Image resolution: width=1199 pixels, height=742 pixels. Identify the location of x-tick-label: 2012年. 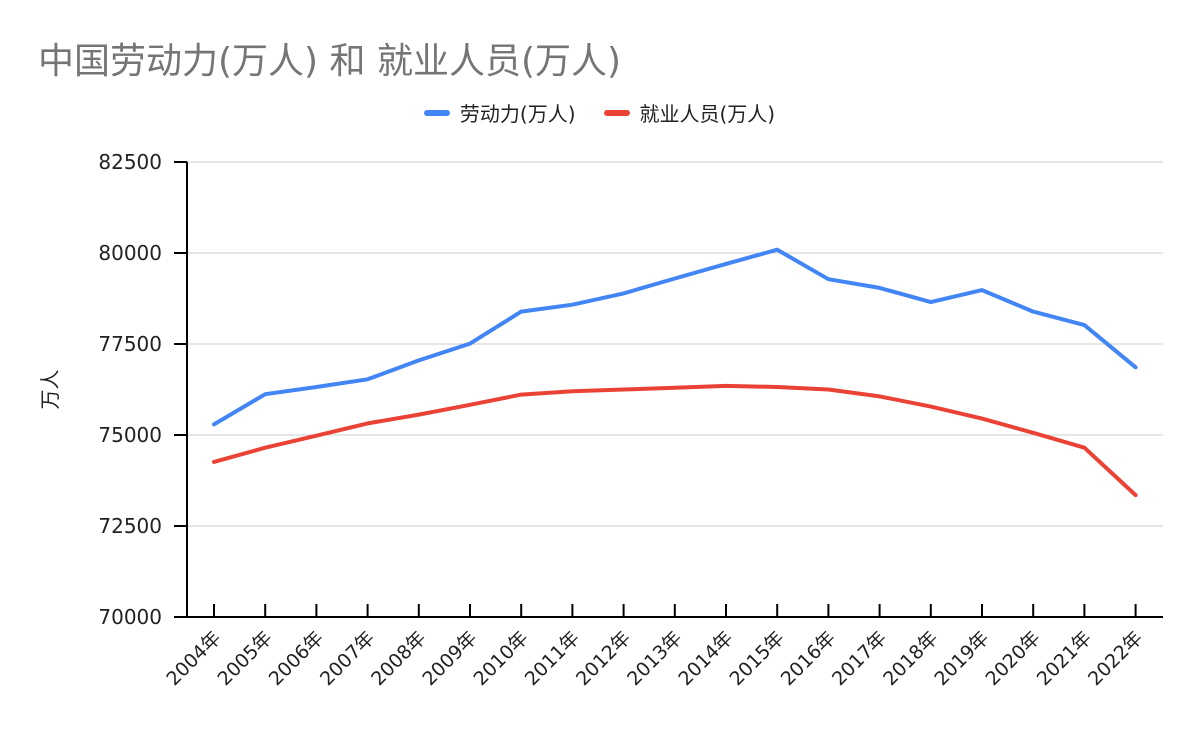
(603, 658).